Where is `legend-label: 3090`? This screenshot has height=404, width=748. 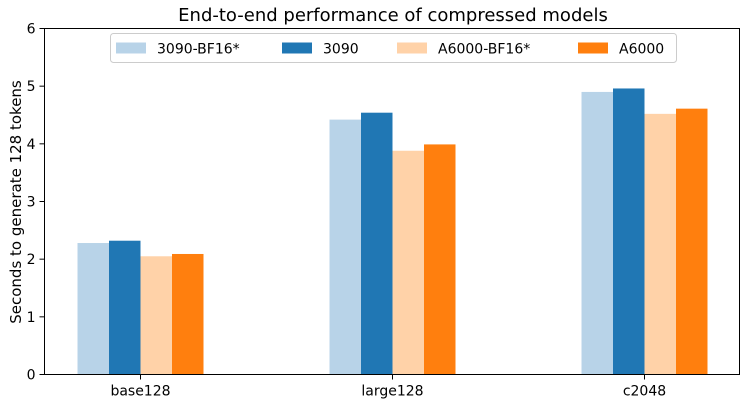 legend-label: 3090 is located at coordinates (341, 50).